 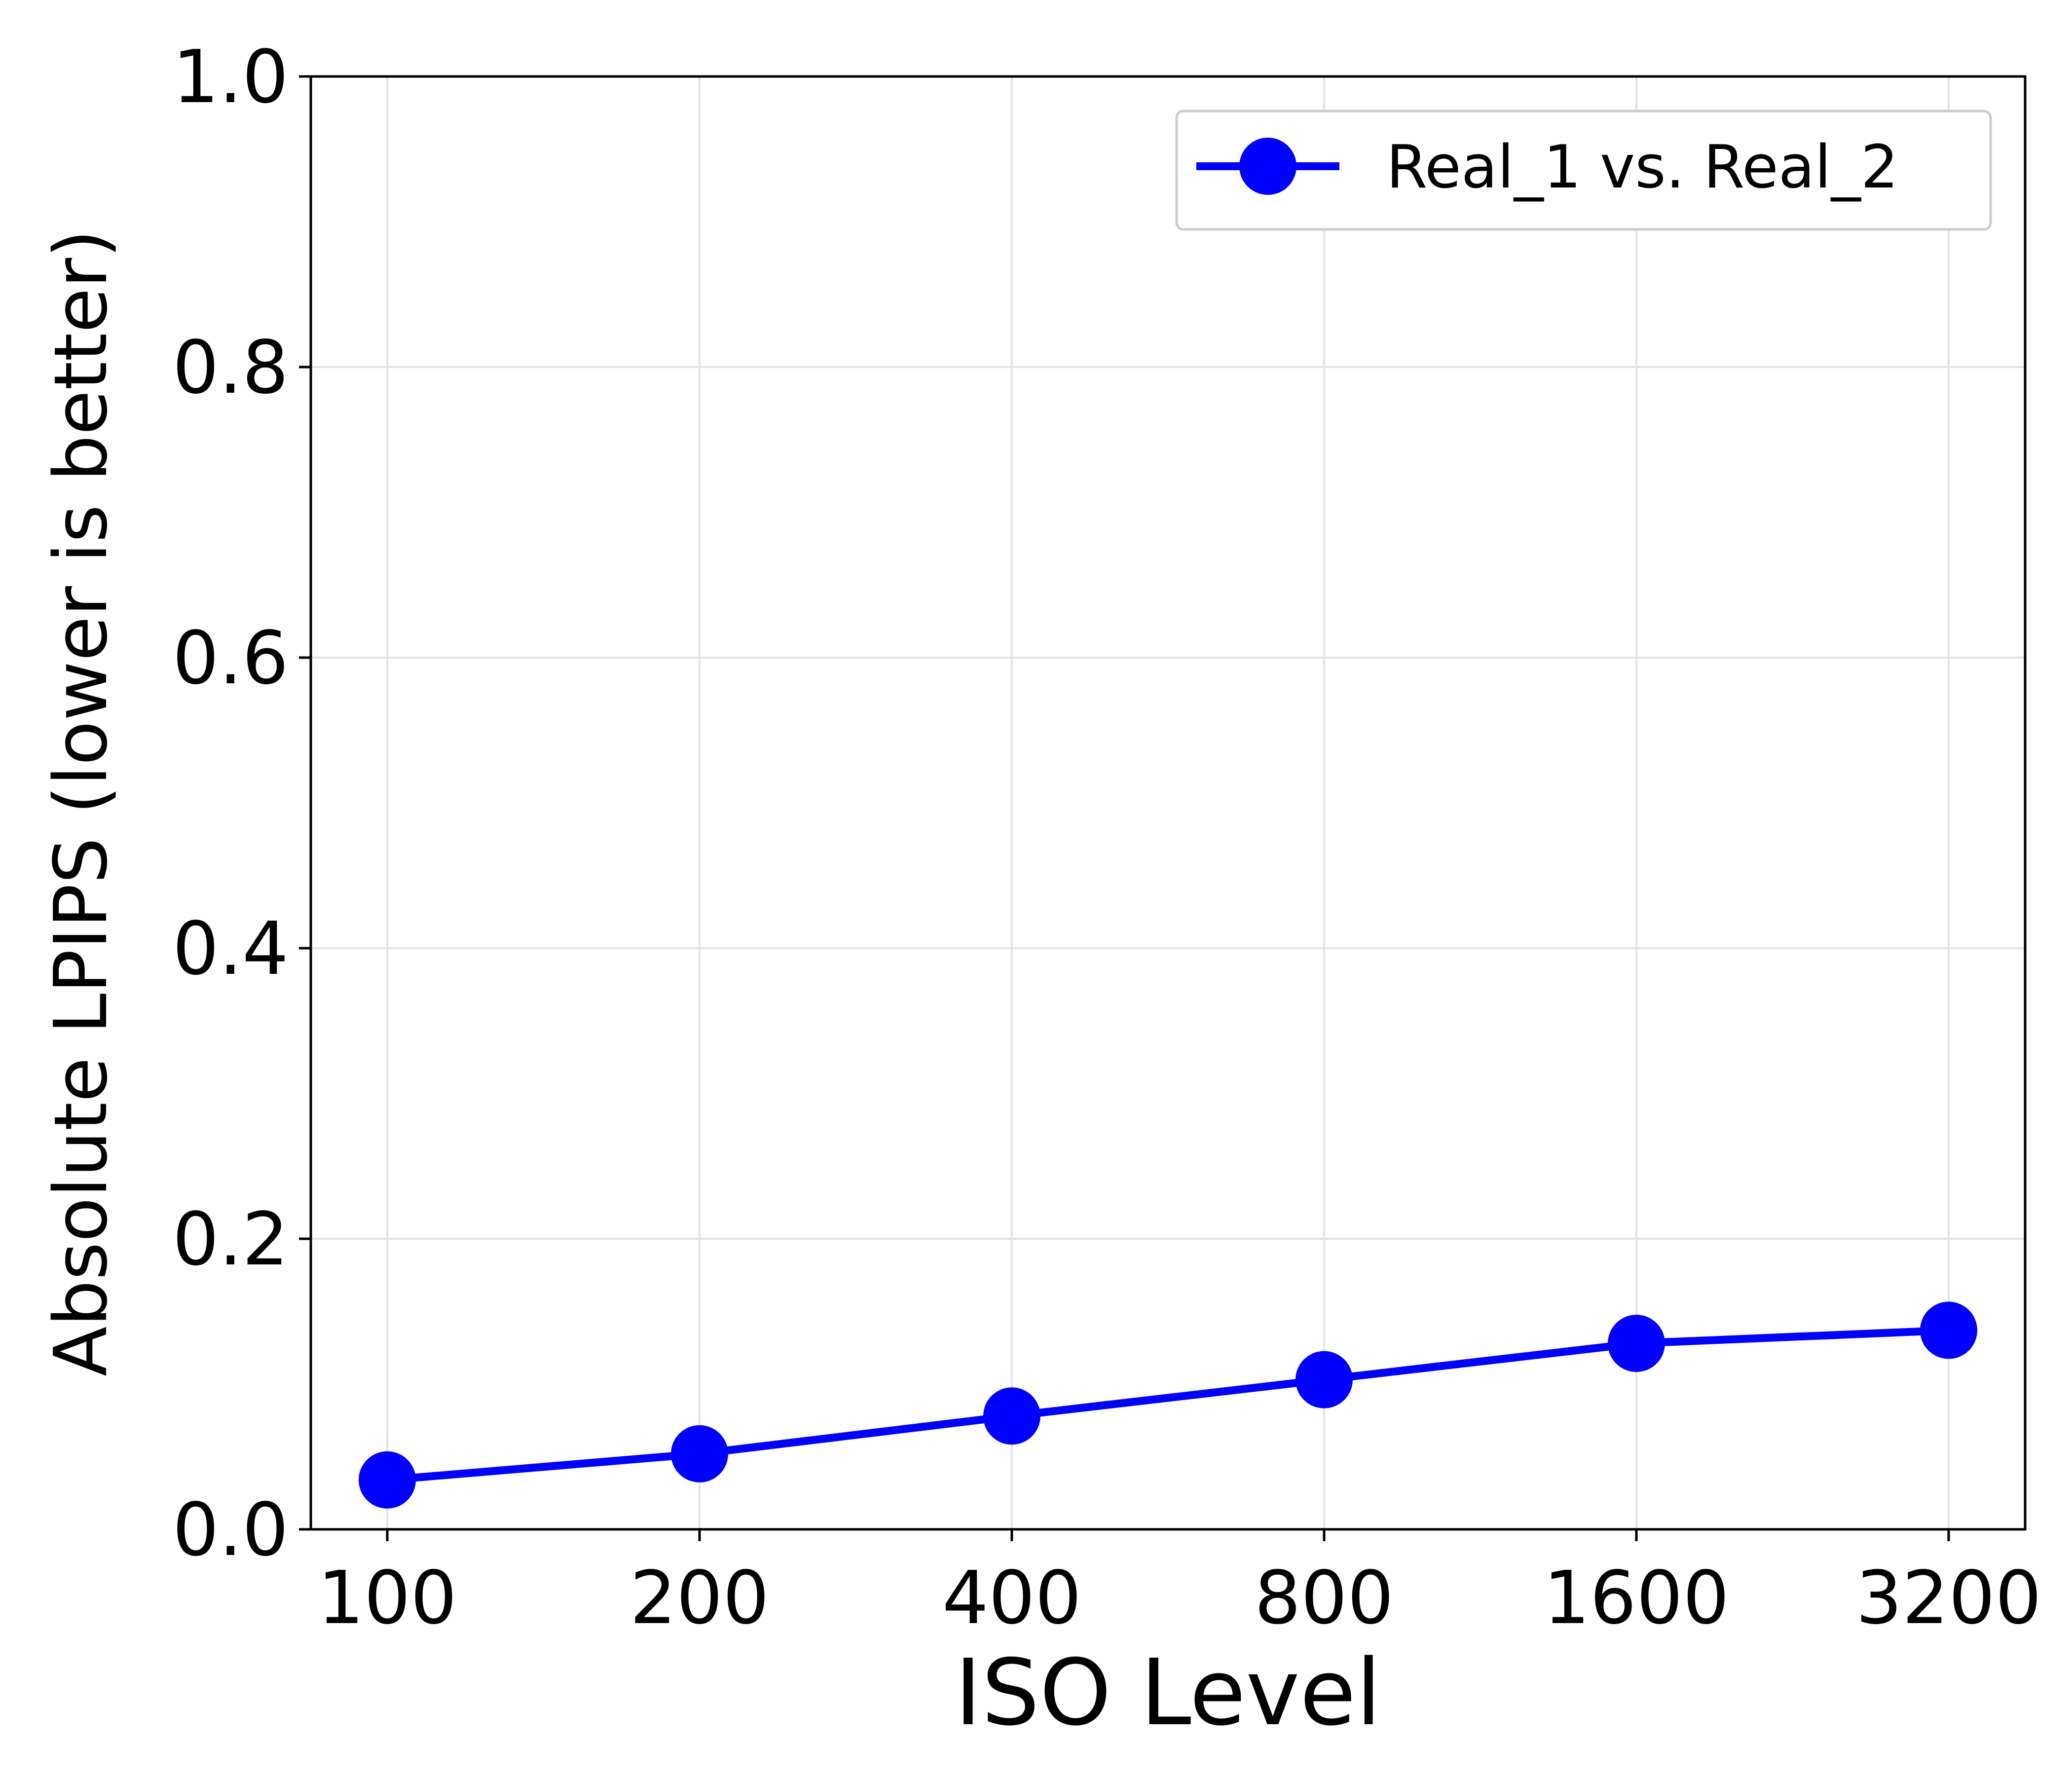 I want to click on y-tick-label: 0.8, so click(x=231, y=368).